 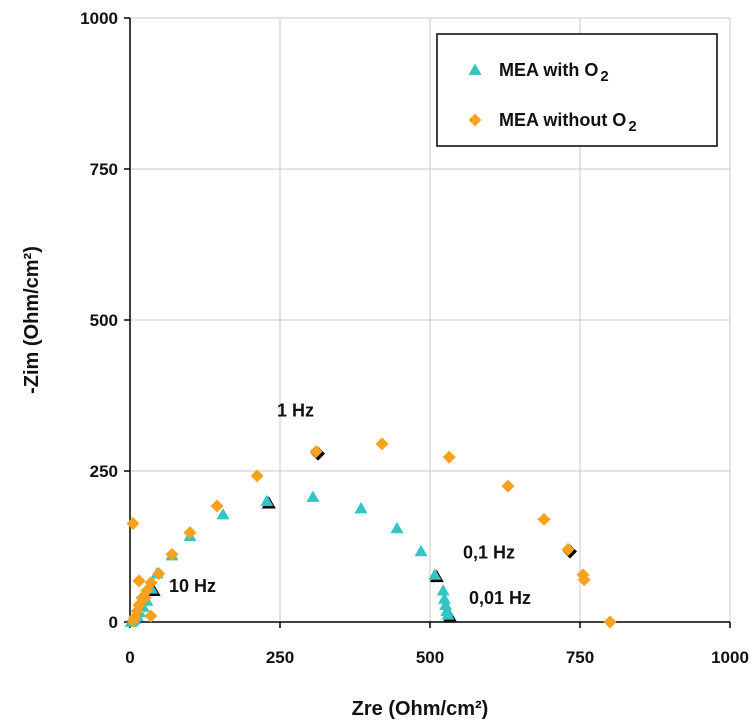 What do you see at coordinates (192, 586) in the screenshot?
I see `frequency-annotation: 10 Hz` at bounding box center [192, 586].